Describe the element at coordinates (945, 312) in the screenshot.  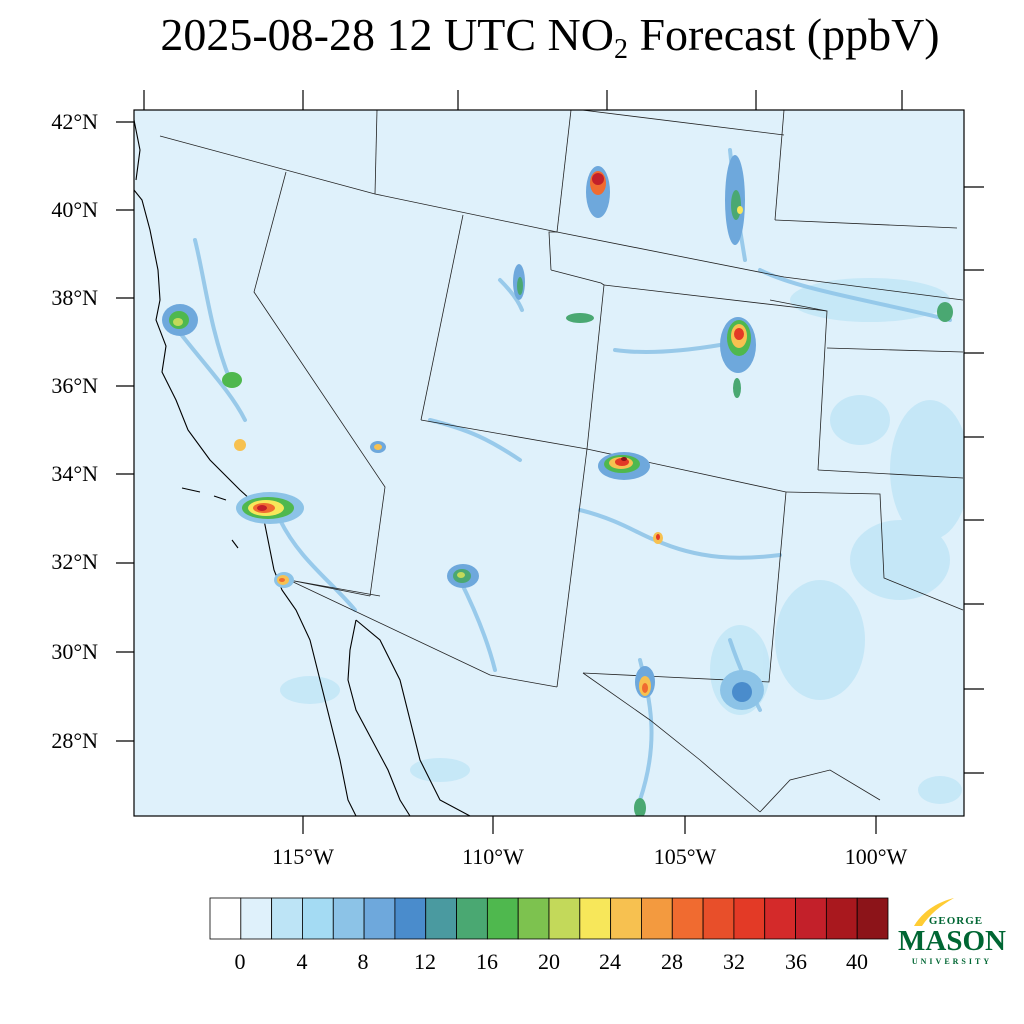
I see `hotspot-kansas` at that location.